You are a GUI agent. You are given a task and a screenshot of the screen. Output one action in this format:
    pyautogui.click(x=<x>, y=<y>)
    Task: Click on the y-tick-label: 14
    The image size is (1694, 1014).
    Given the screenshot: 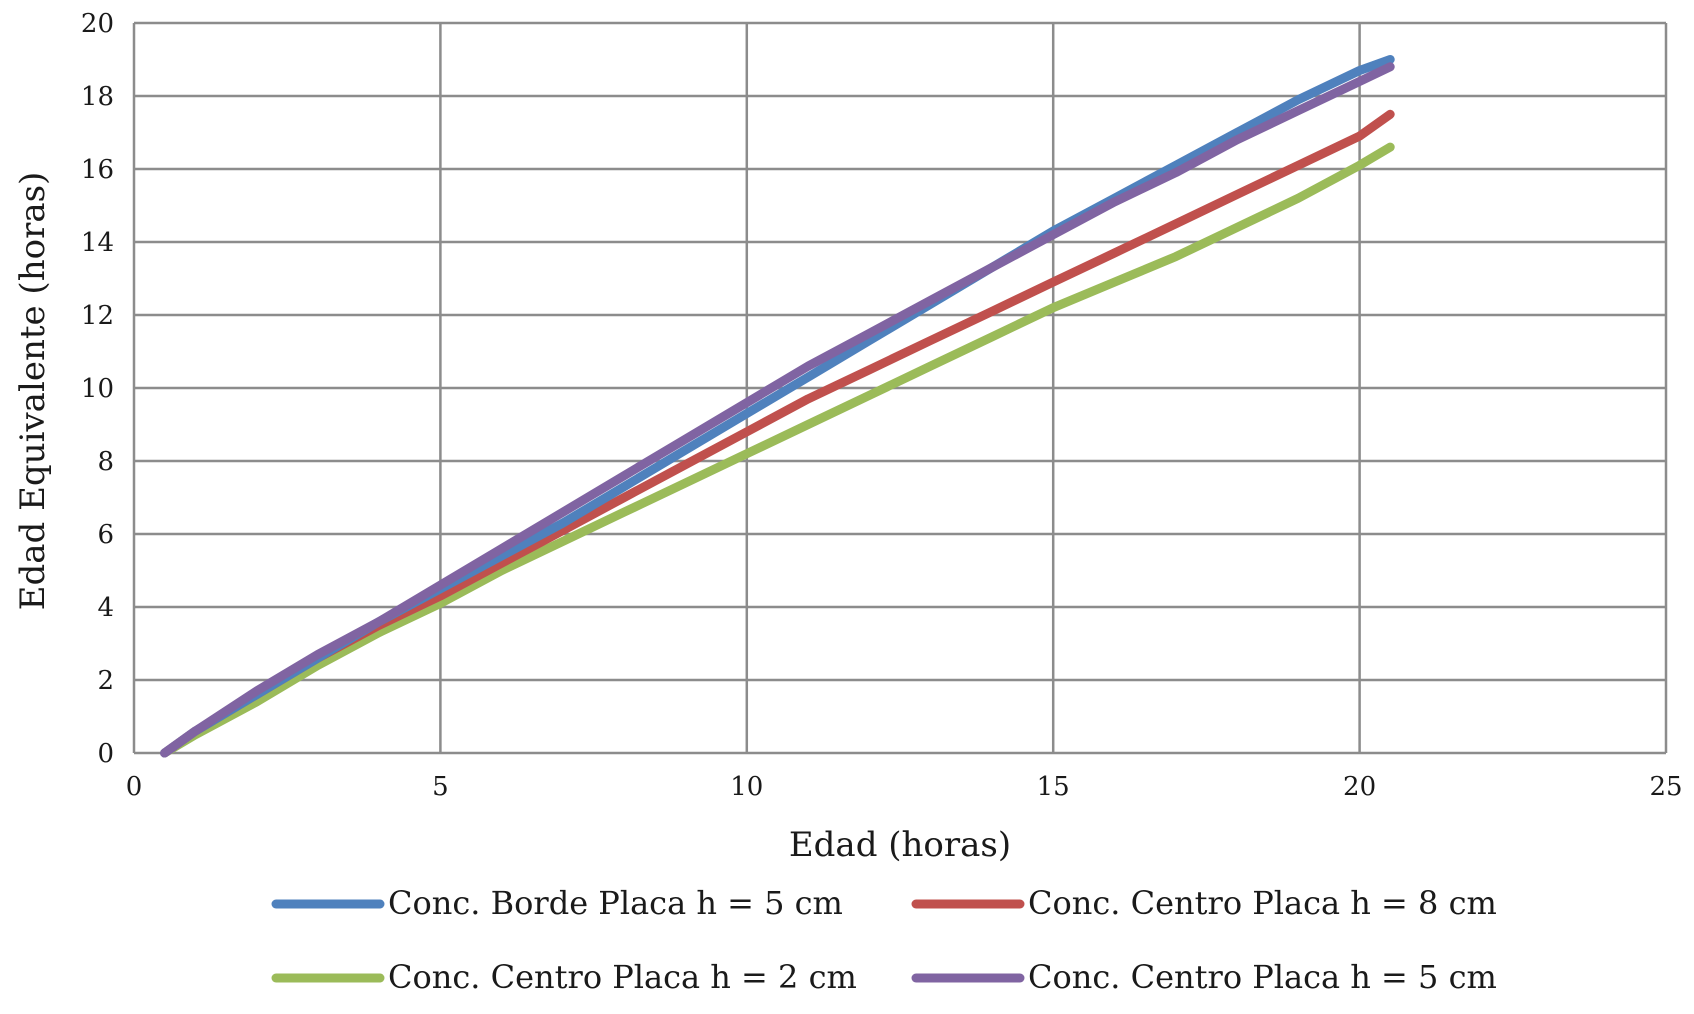 What is the action you would take?
    pyautogui.click(x=97, y=243)
    